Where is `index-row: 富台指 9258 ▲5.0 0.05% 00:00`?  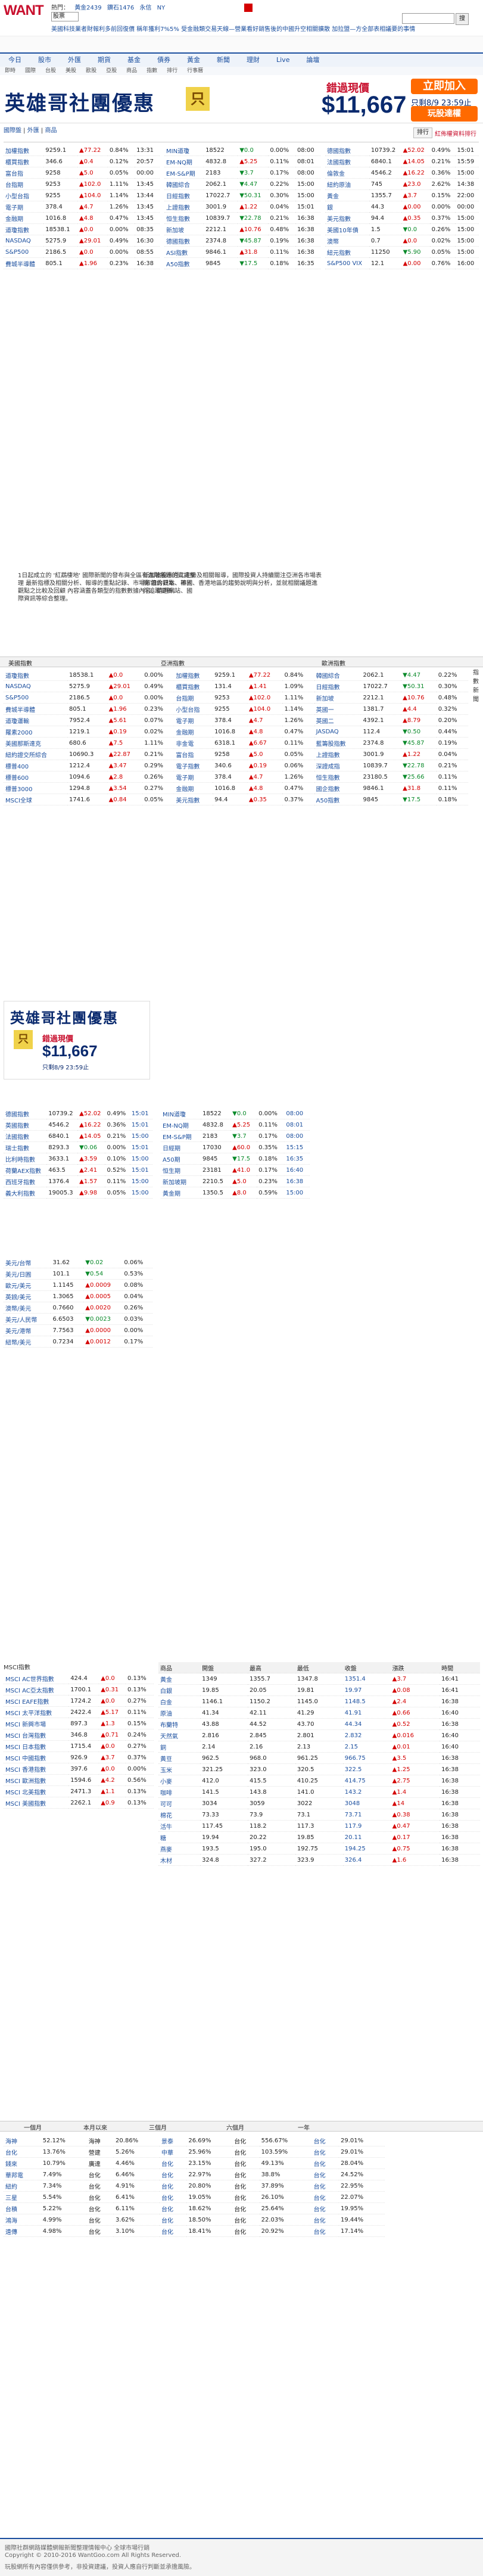 index-row: 富台指 9258 ▲5.0 0.05% 00:00 is located at coordinates (82, 173).